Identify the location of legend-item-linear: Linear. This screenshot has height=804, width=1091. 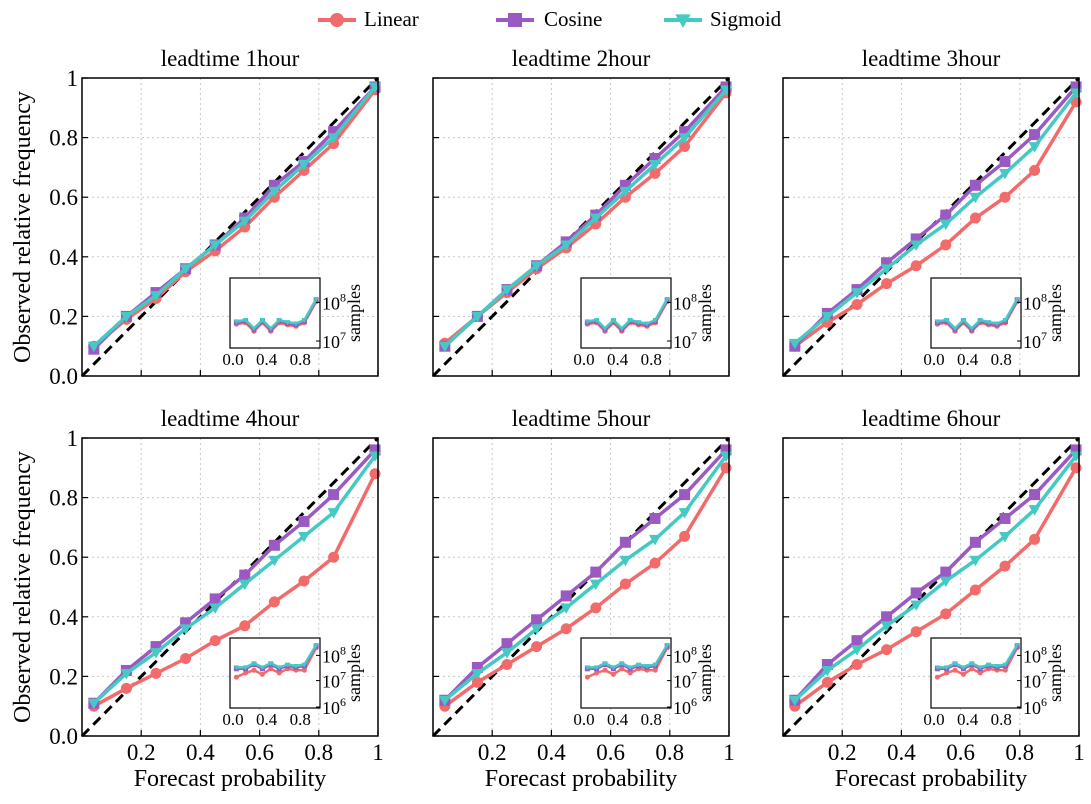
(368, 19).